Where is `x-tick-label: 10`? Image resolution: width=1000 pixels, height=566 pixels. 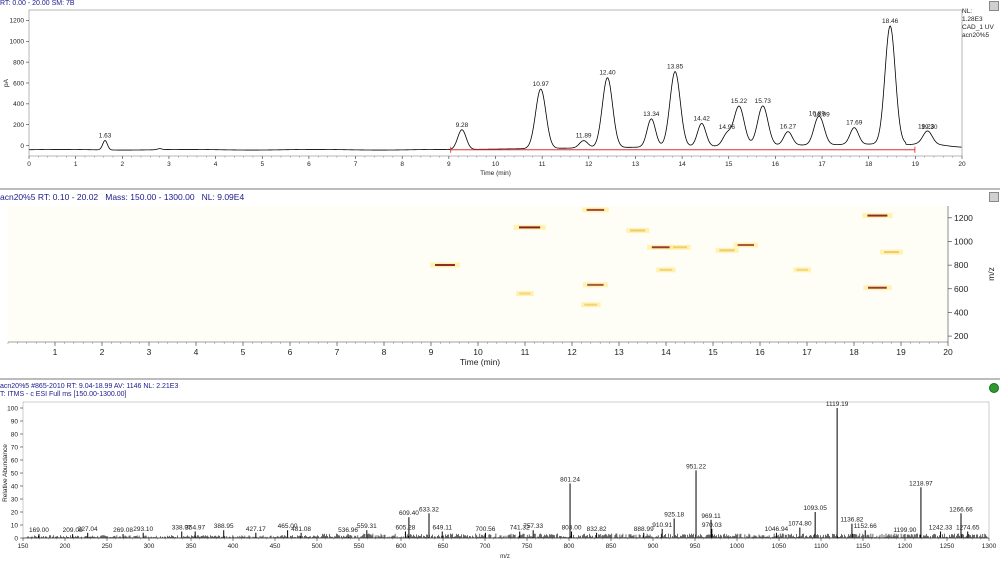 x-tick-label: 10 is located at coordinates (496, 164).